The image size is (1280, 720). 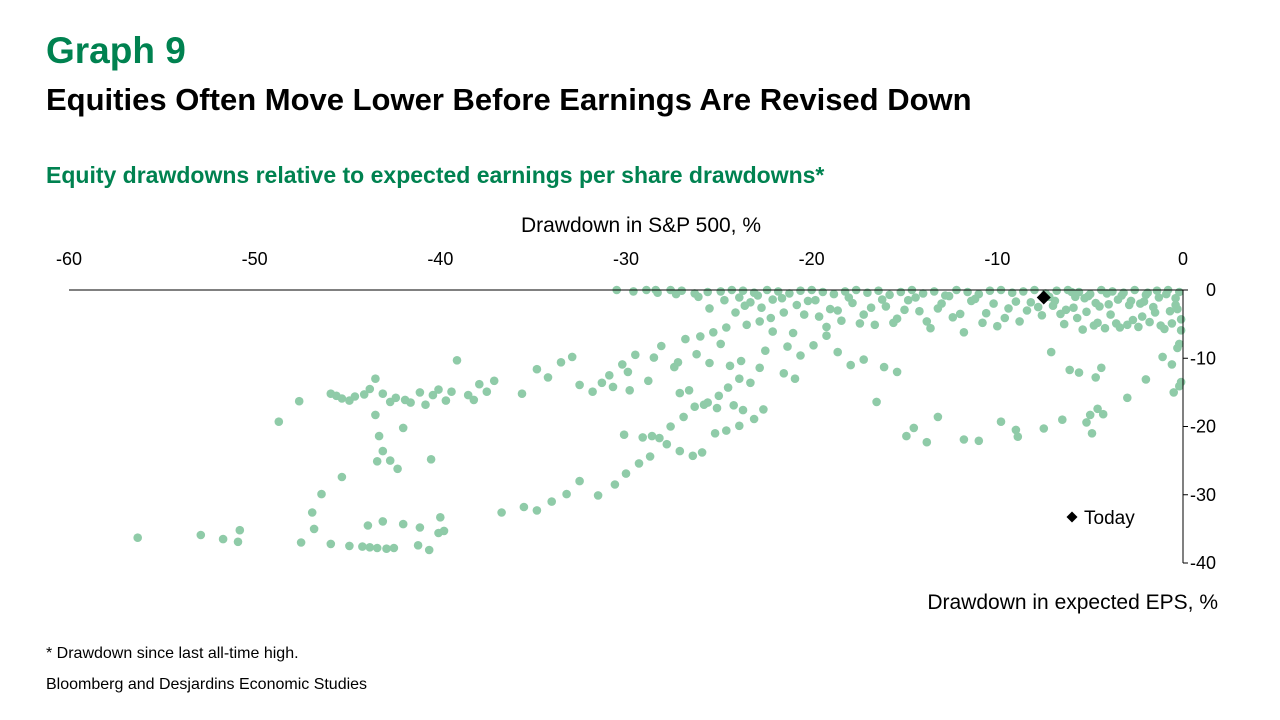 What do you see at coordinates (812, 259) in the screenshot?
I see `x-tick-label: -20` at bounding box center [812, 259].